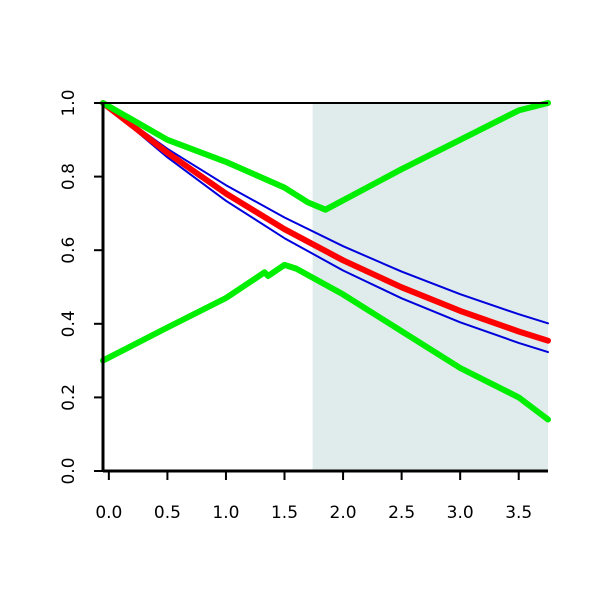 This screenshot has height=600, width=600. Describe the element at coordinates (69, 397) in the screenshot. I see `y-tick-label: 0.2` at that location.